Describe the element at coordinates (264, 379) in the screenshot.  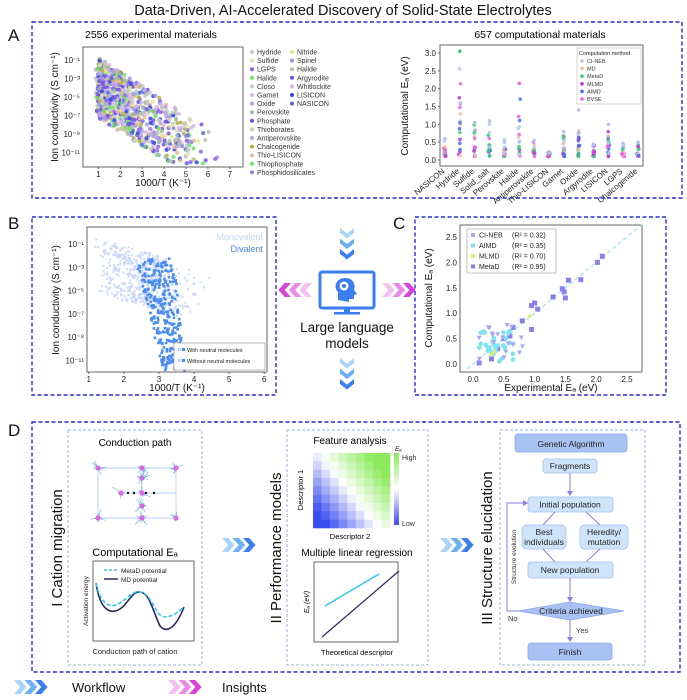
I see `x-tick-label: 6` at that location.